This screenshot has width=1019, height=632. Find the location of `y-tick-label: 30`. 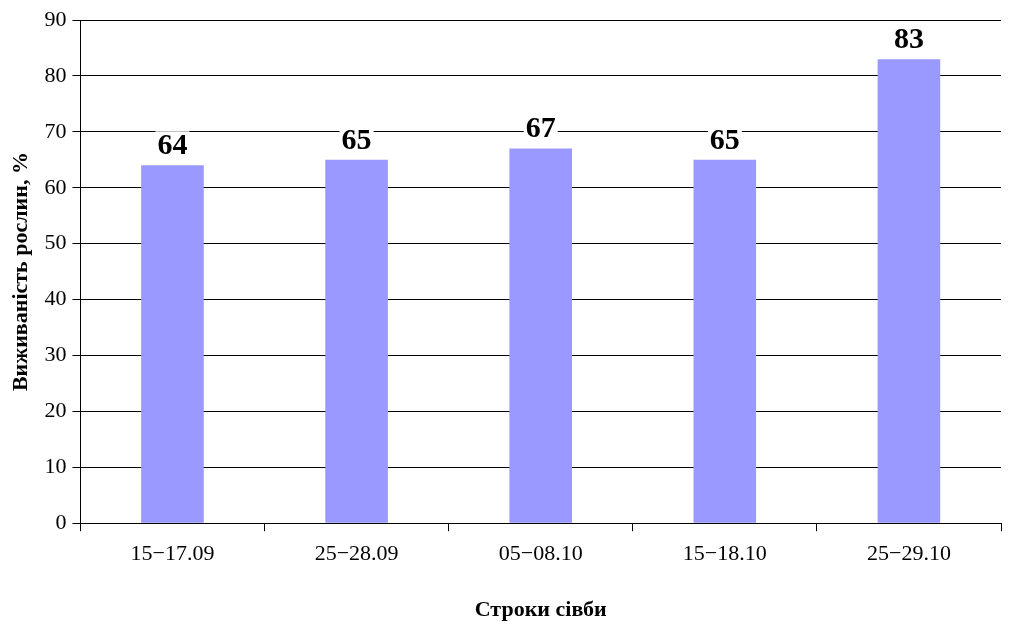

y-tick-label: 30 is located at coordinates (55, 354).